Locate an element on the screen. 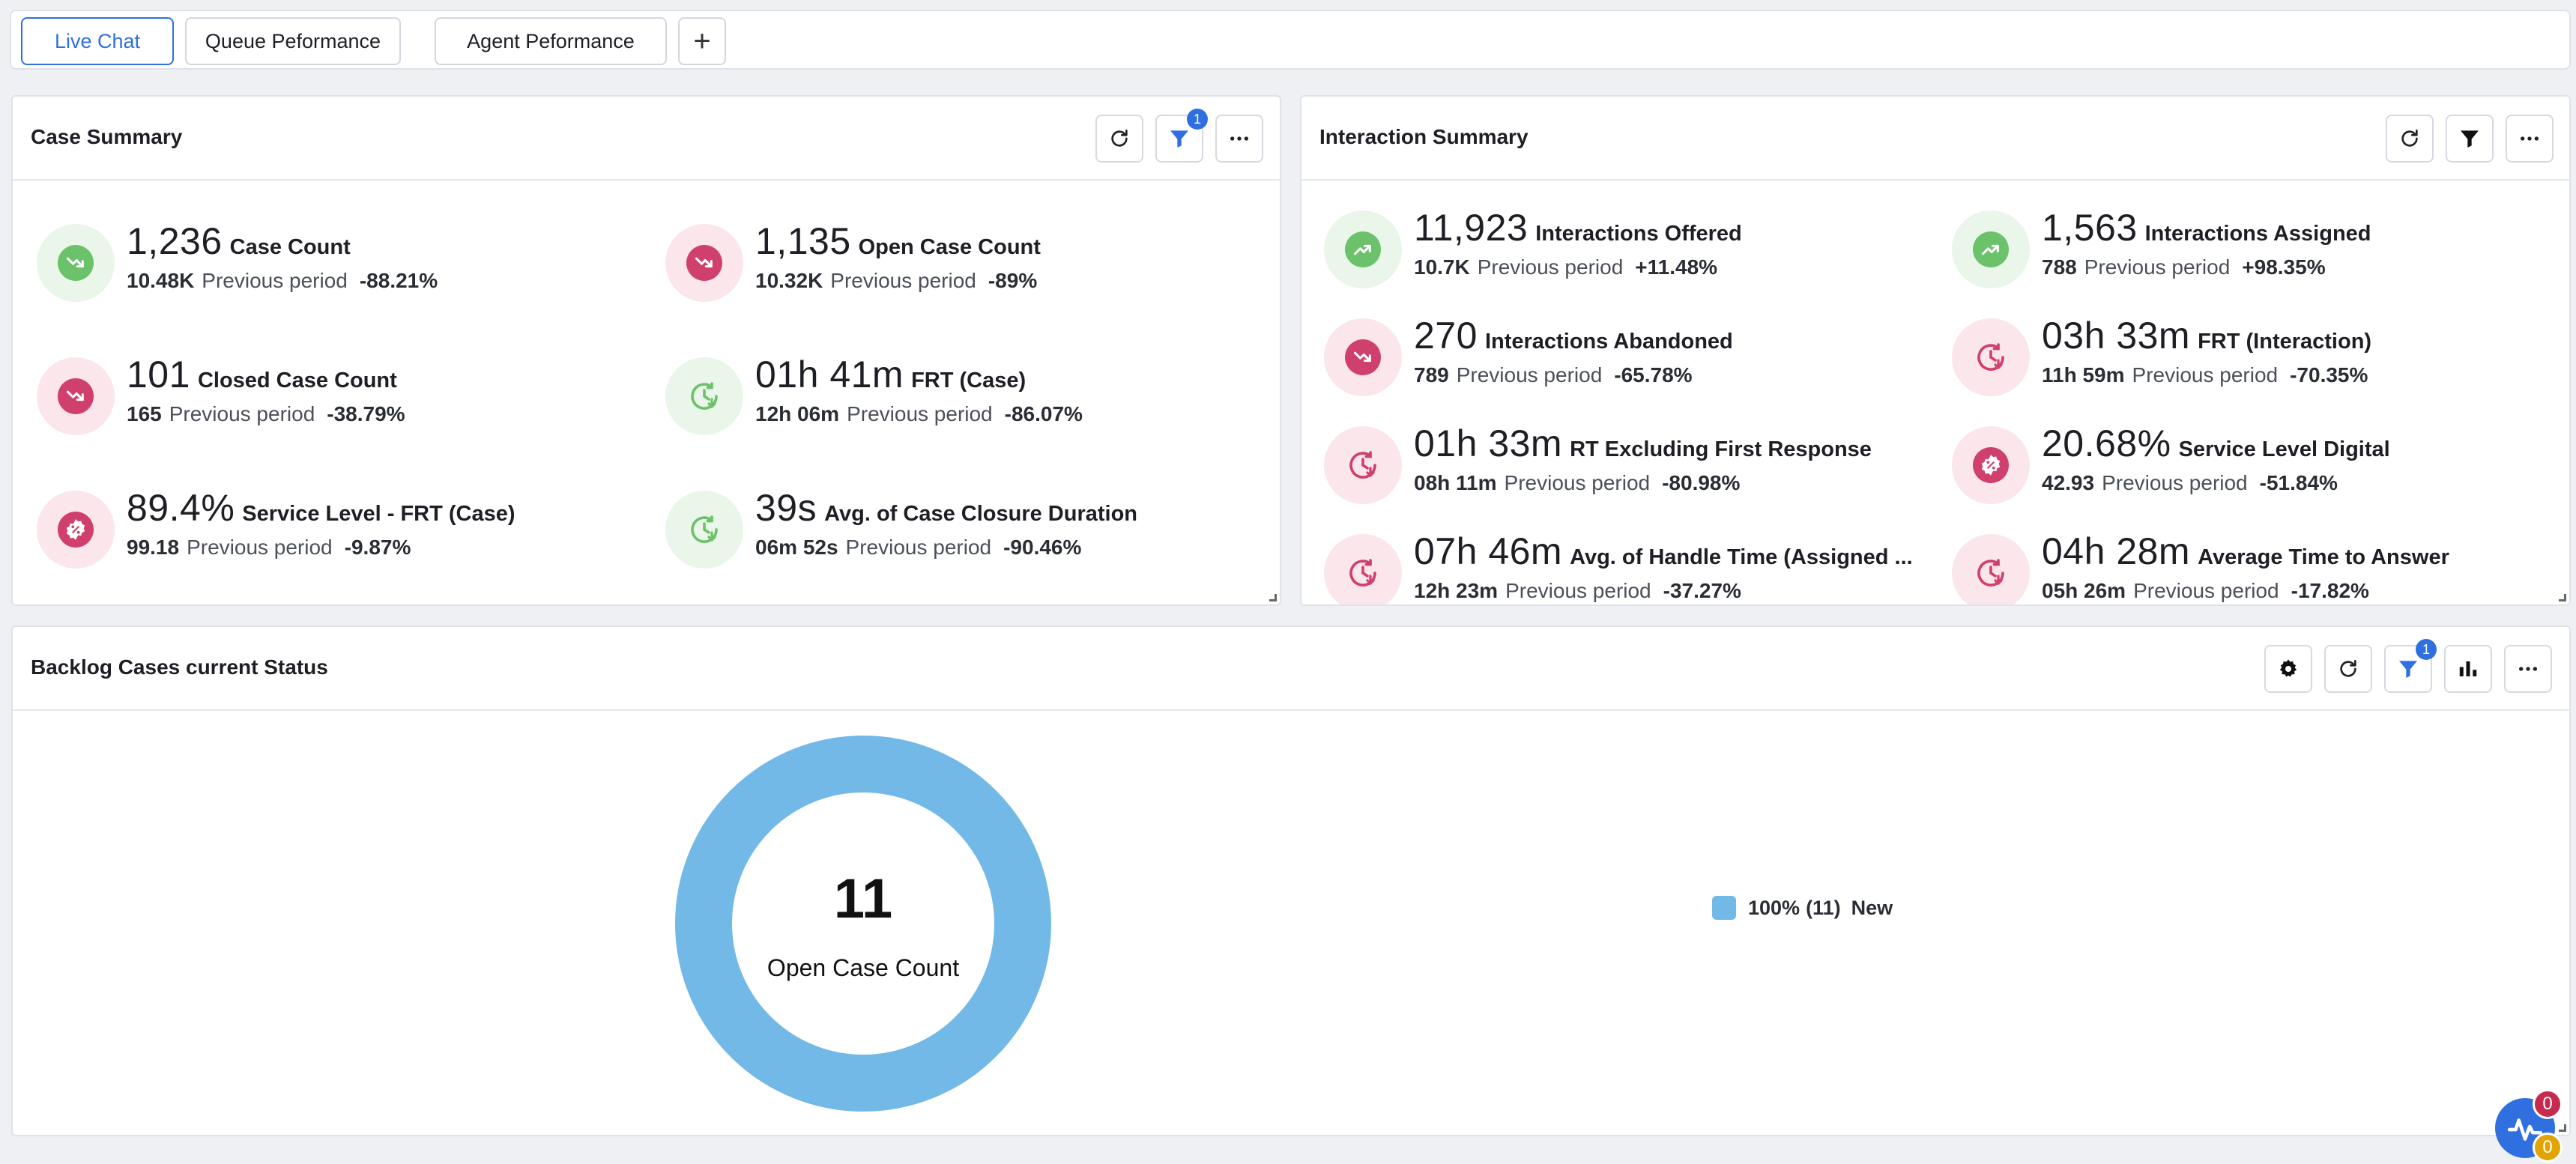 This screenshot has width=2576, height=1164. delta-percent: -65.78% is located at coordinates (1653, 375).